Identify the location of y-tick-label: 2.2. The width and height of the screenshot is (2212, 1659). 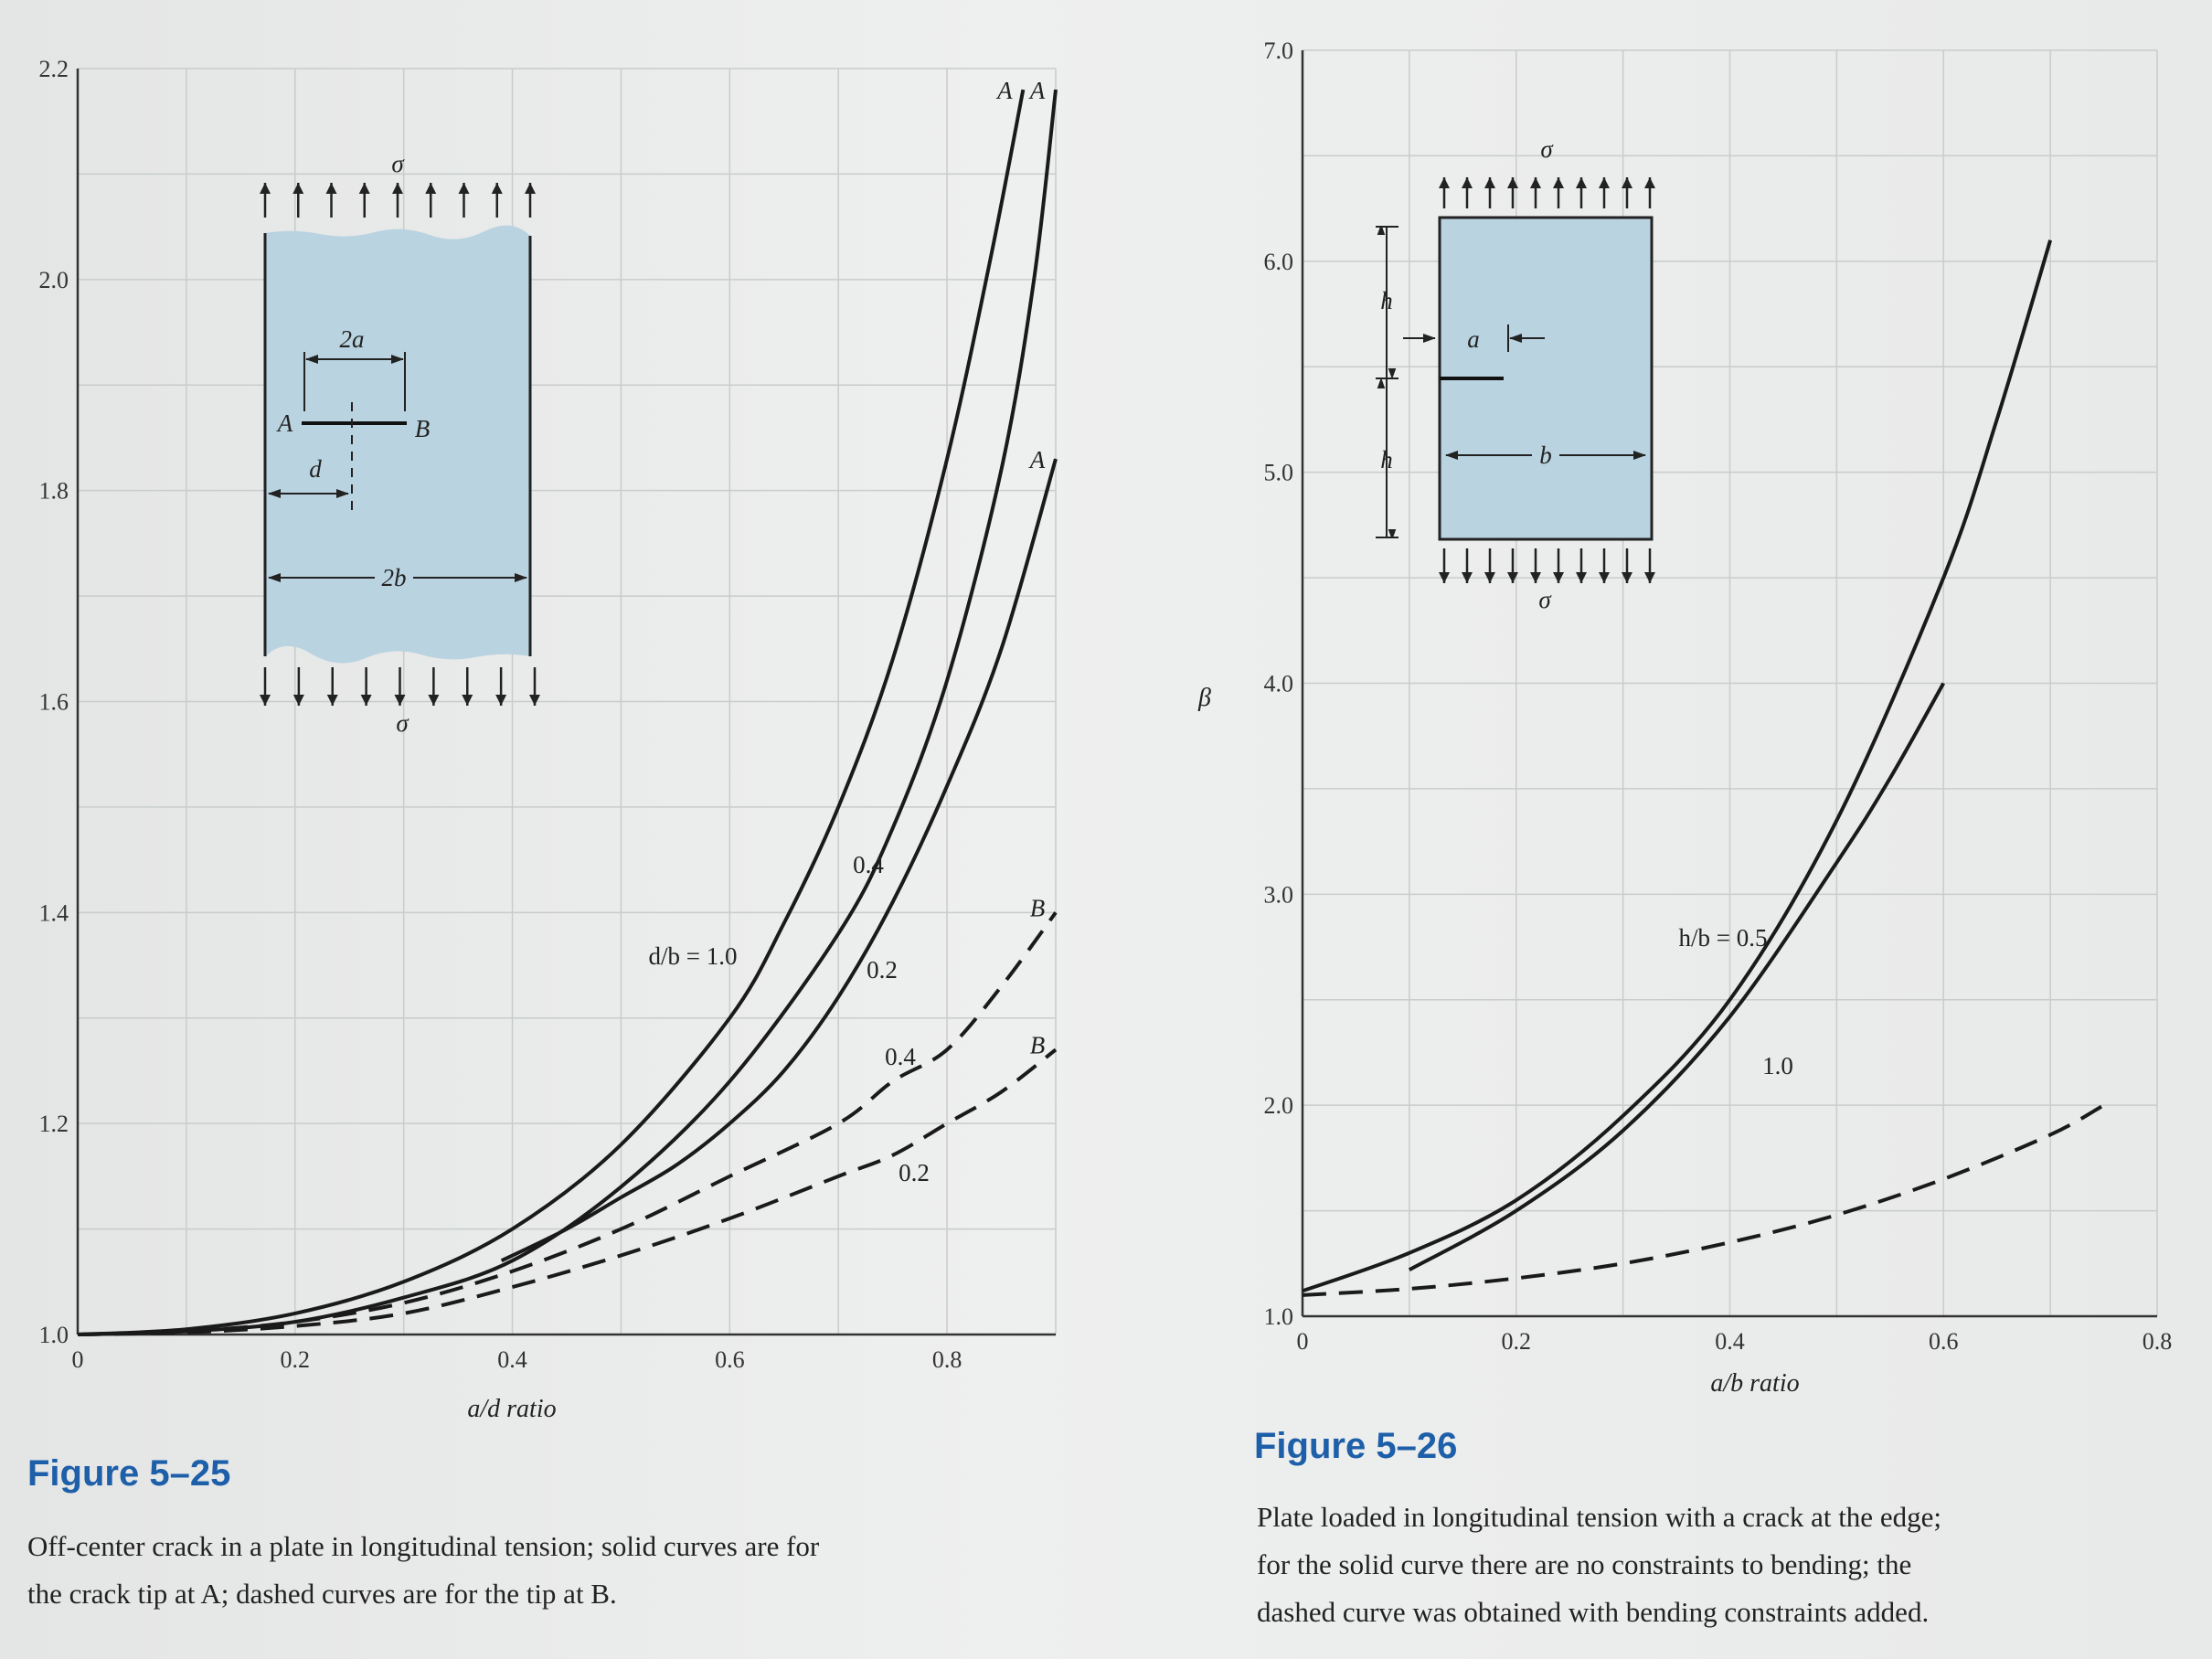
(54, 69).